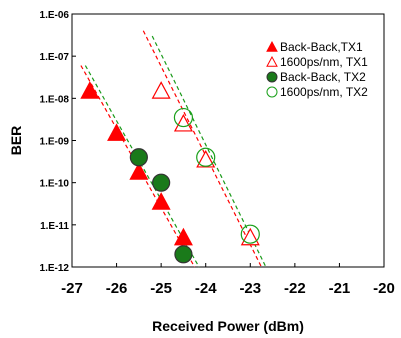 The width and height of the screenshot is (401, 338). I want to click on legend-item: Back-Back, TX2, so click(316, 77).